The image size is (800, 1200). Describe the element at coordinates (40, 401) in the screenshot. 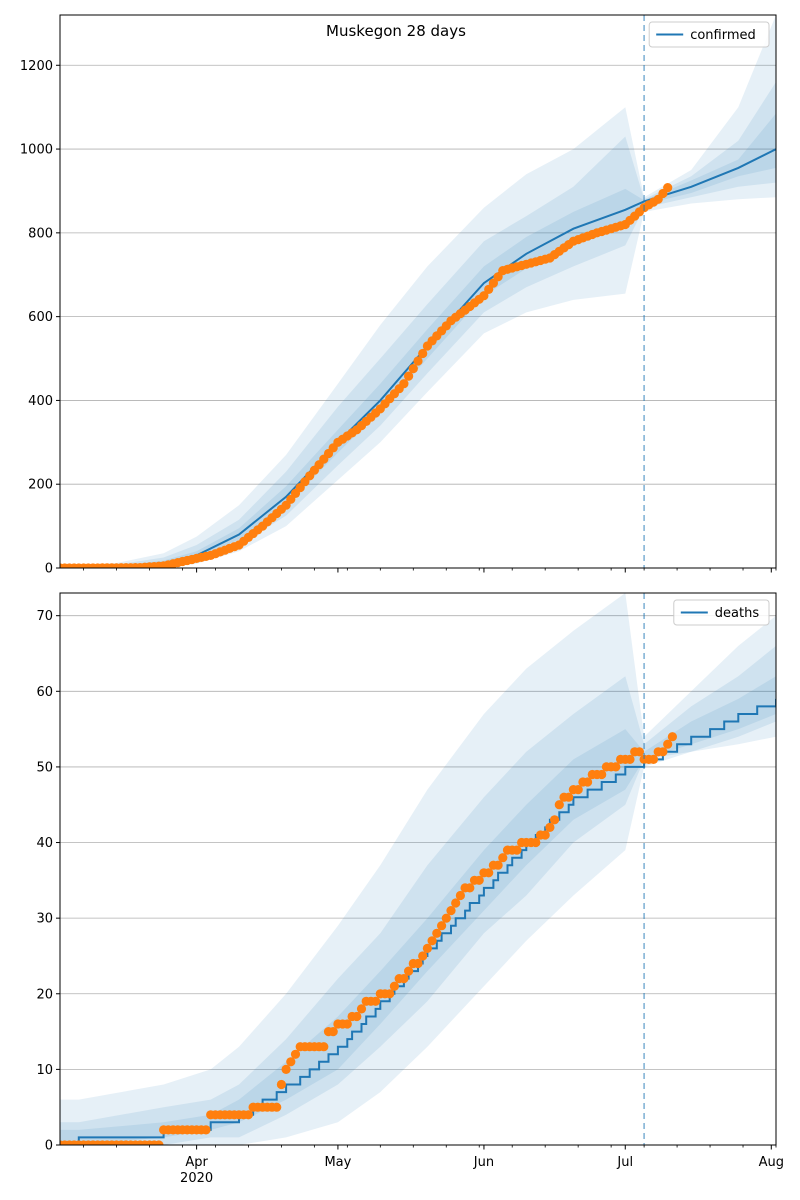

I see `y-tick-label: 400` at that location.